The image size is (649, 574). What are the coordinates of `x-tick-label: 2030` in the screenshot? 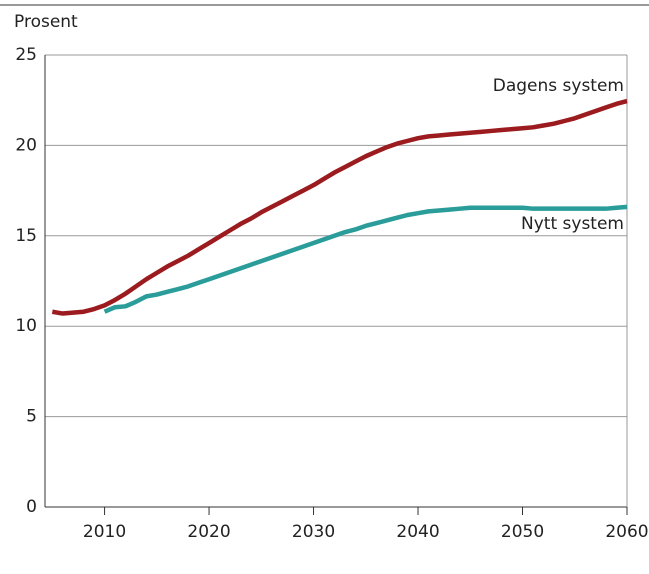 It's located at (313, 532).